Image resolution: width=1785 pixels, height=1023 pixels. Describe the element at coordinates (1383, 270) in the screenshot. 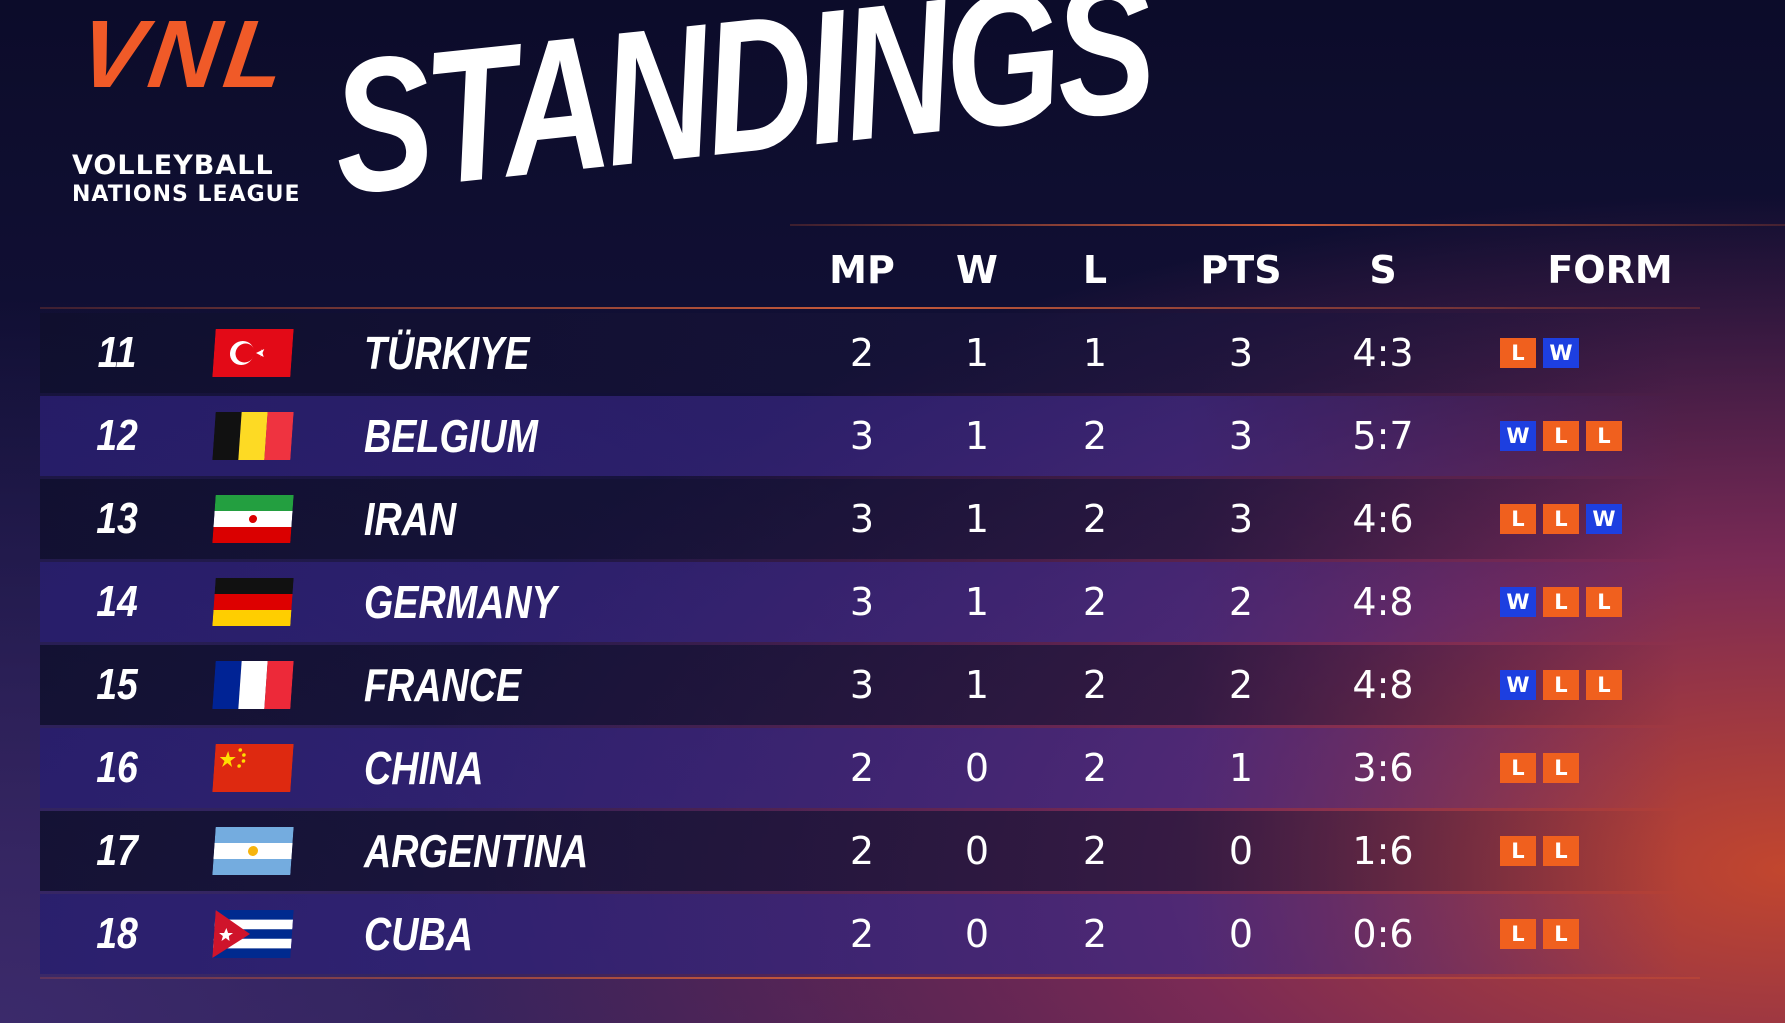

I see `column-header: S` at that location.